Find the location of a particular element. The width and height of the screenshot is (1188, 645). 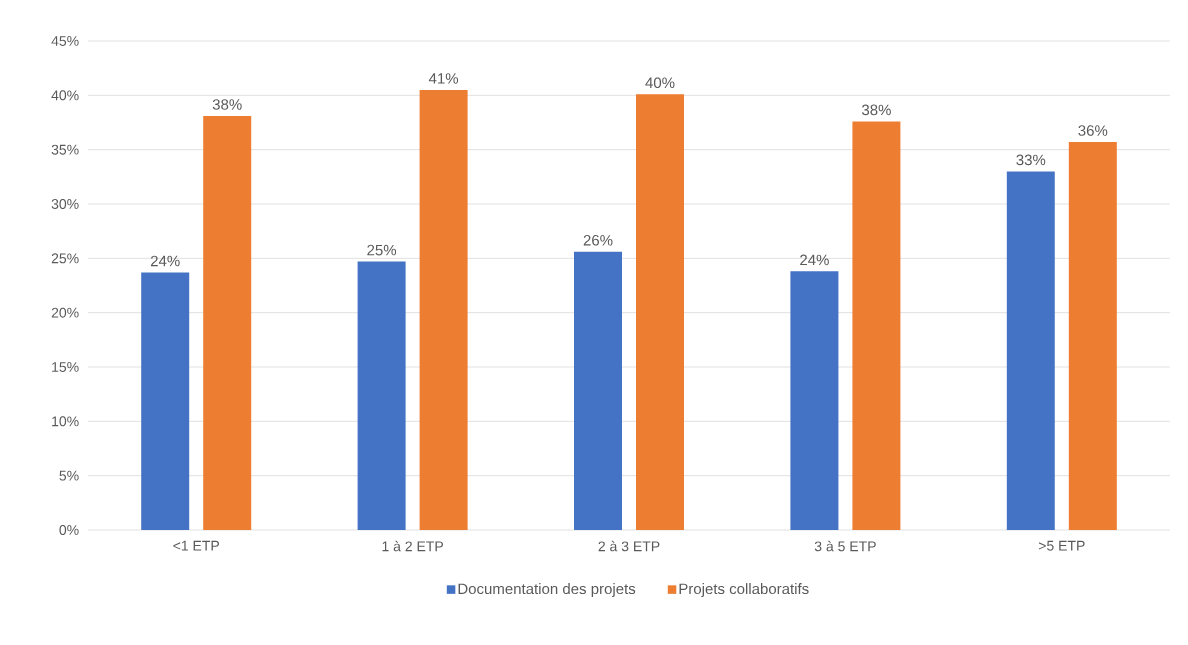

data-label: 40% is located at coordinates (660, 83).